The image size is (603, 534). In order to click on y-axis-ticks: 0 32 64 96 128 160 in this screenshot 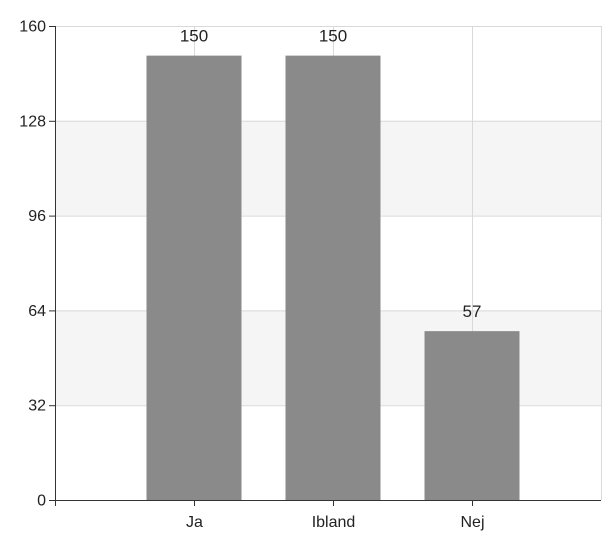, I will do `click(37, 264)`.